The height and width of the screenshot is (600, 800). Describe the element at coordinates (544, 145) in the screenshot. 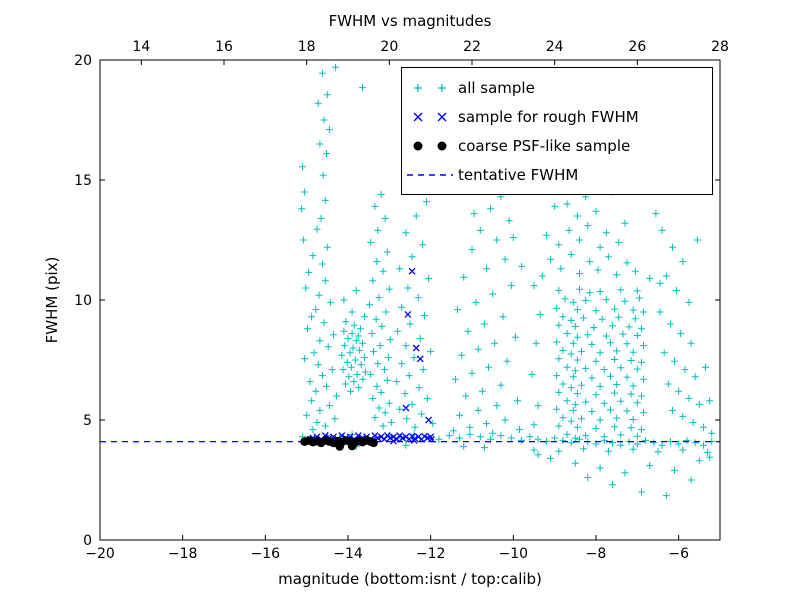

I see `legend-label: coarse PSF-like sample` at that location.